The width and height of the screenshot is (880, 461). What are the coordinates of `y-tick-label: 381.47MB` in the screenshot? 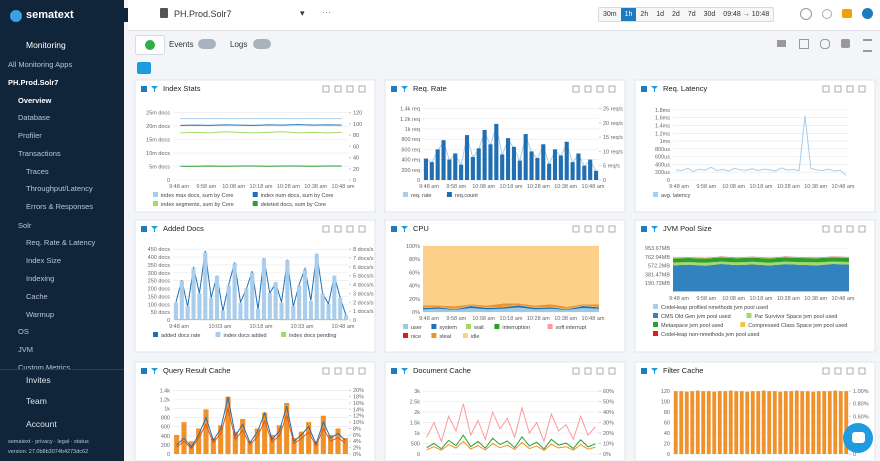 It's located at (657, 275).